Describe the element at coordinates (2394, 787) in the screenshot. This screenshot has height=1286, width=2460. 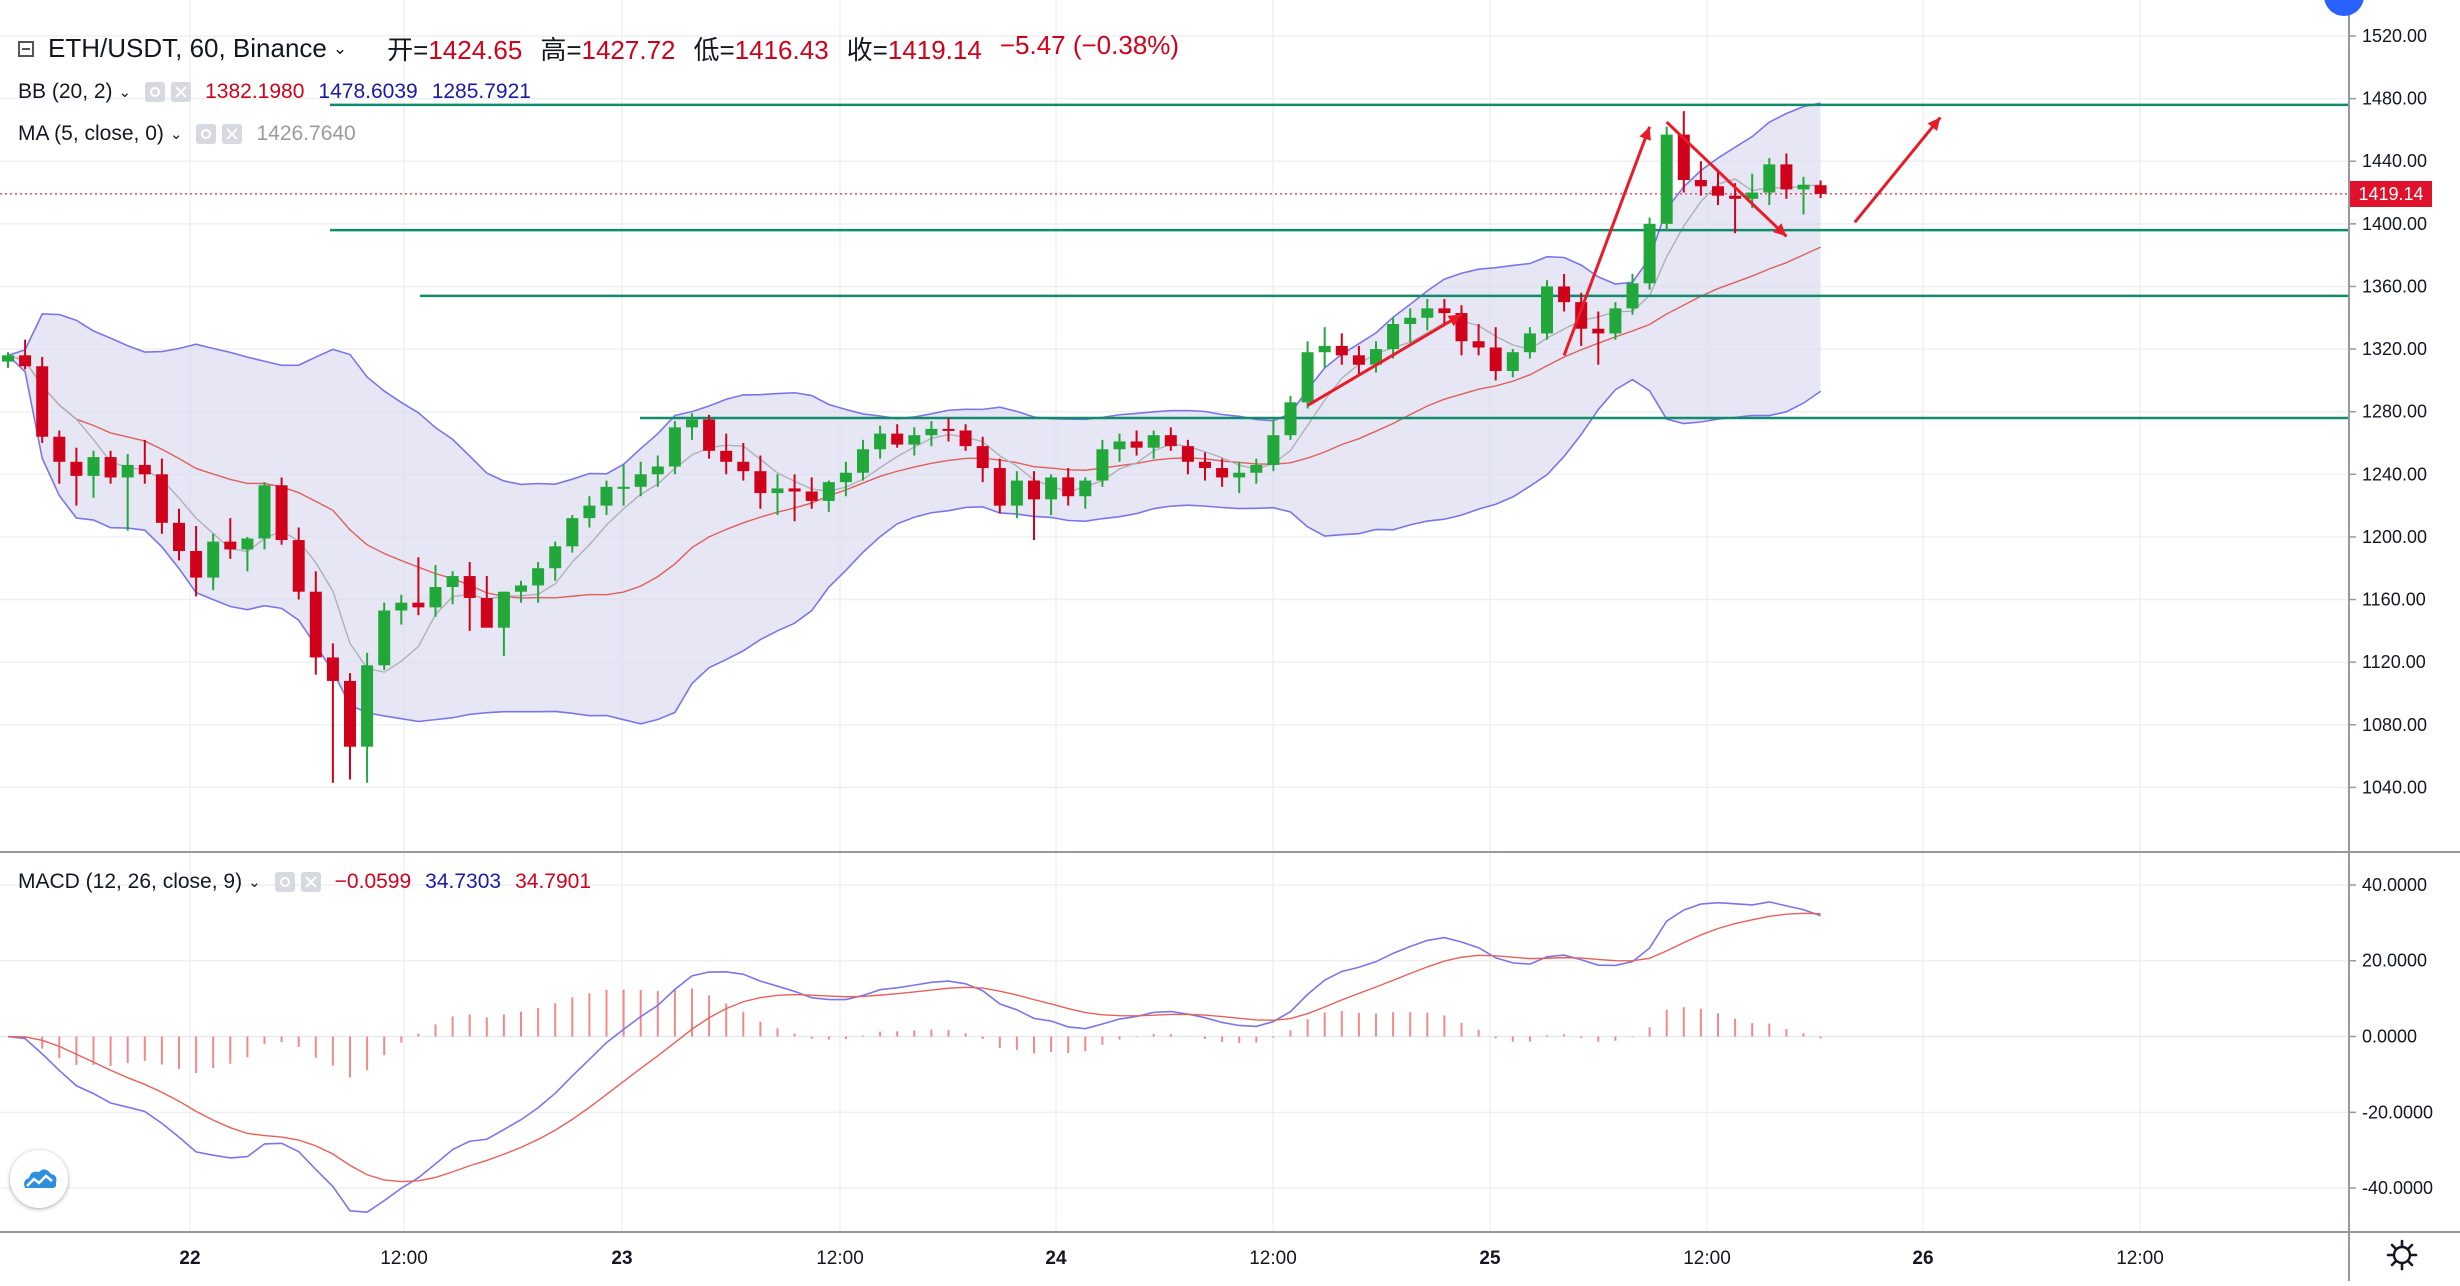
I see `price-tick-label: 1040.00` at that location.